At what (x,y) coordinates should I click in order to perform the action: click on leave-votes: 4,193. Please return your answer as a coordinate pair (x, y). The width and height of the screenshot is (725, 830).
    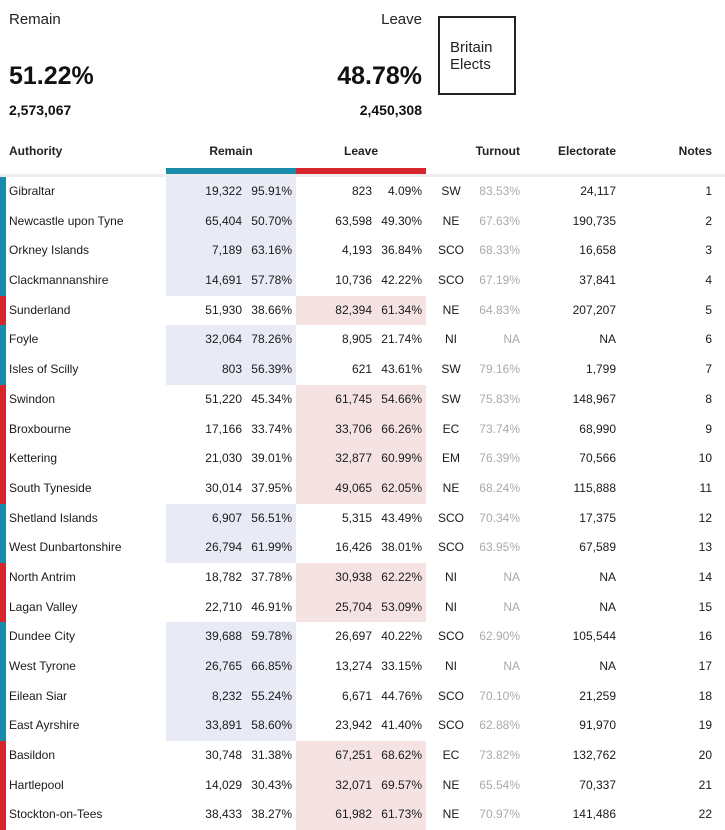
    Looking at the image, I should click on (356, 250).